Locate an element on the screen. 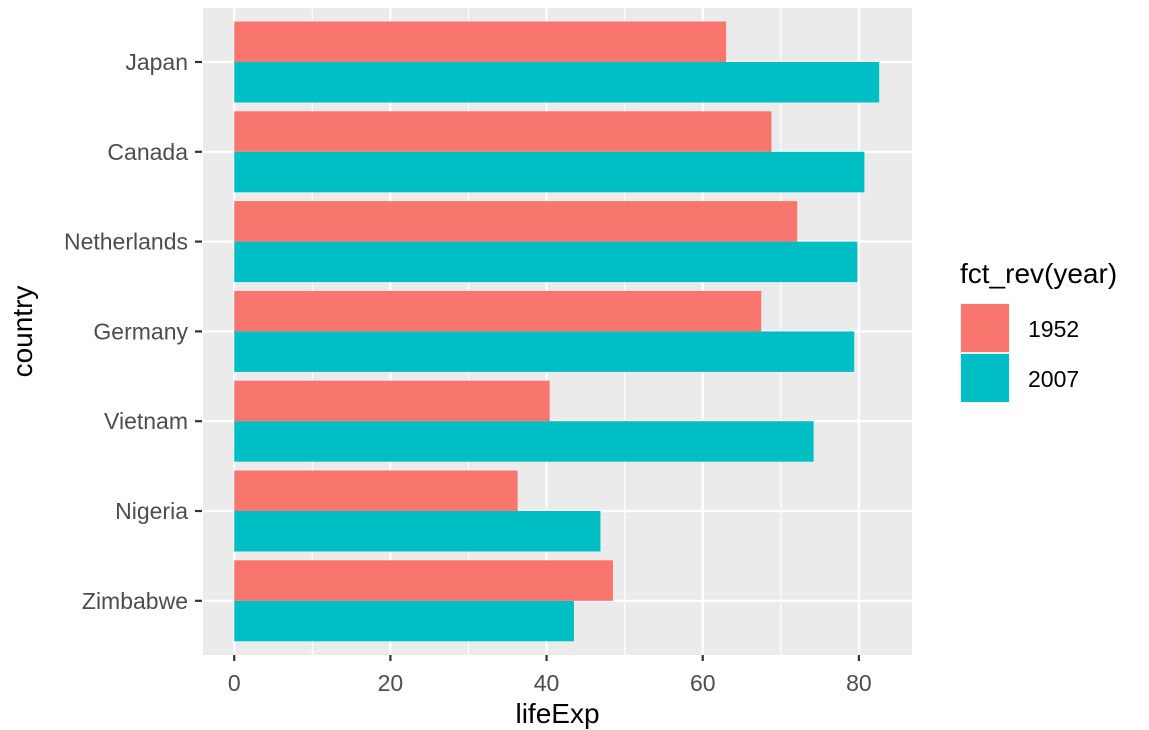 This screenshot has height=730, width=1149. legend: fct_rev(year) 1952 2007 is located at coordinates (1038, 330).